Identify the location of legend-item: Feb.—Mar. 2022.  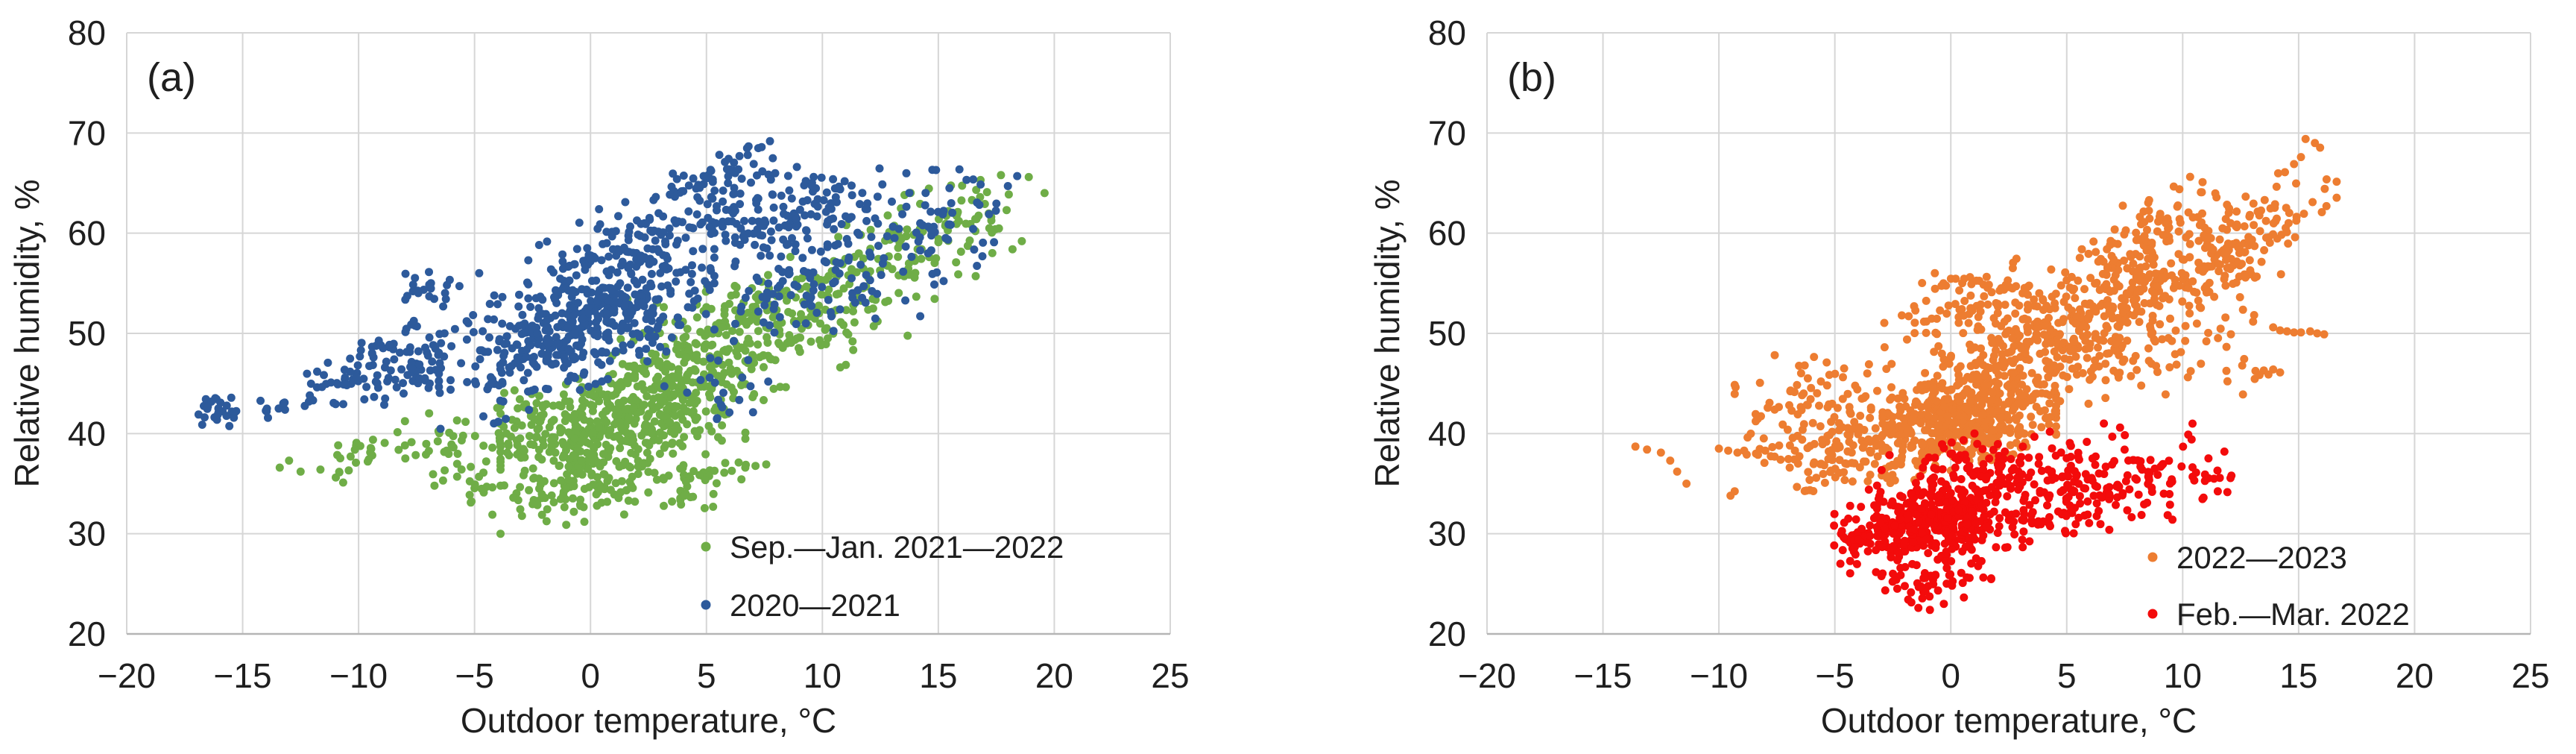
(2278, 614).